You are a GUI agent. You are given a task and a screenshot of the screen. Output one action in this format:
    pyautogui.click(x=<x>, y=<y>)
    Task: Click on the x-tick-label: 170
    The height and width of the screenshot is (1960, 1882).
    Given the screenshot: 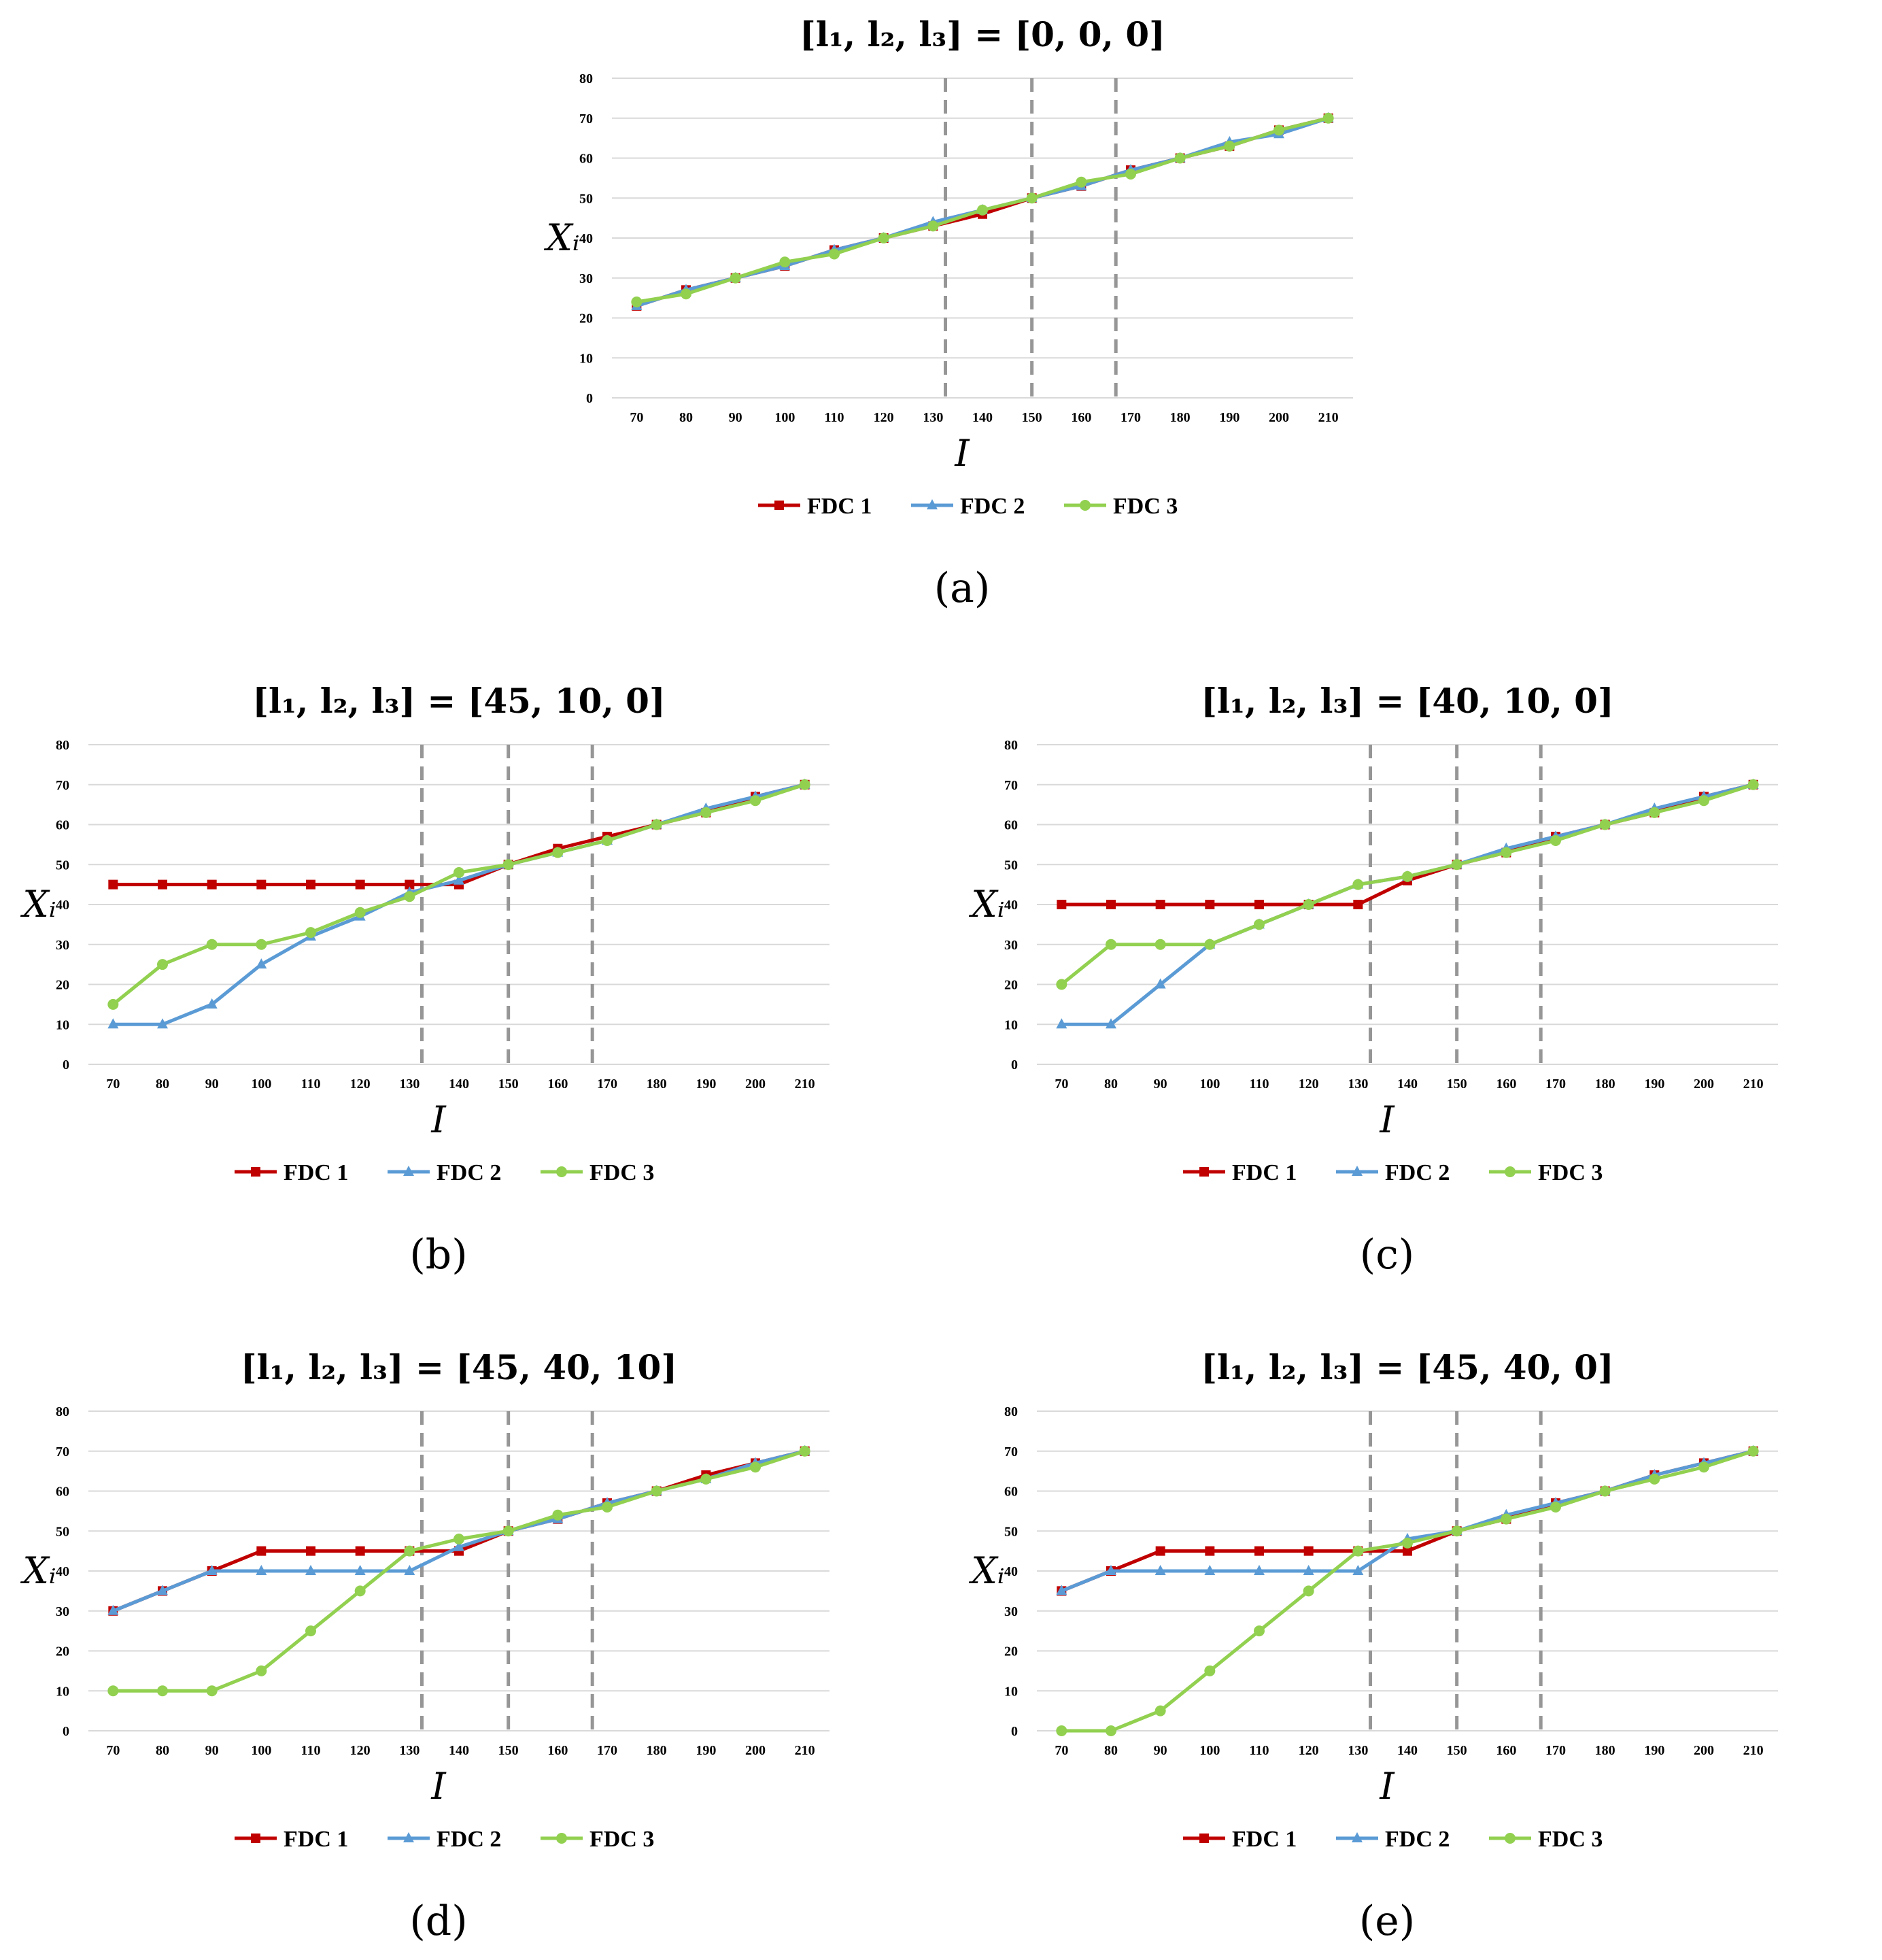 What is the action you would take?
    pyautogui.click(x=607, y=1084)
    